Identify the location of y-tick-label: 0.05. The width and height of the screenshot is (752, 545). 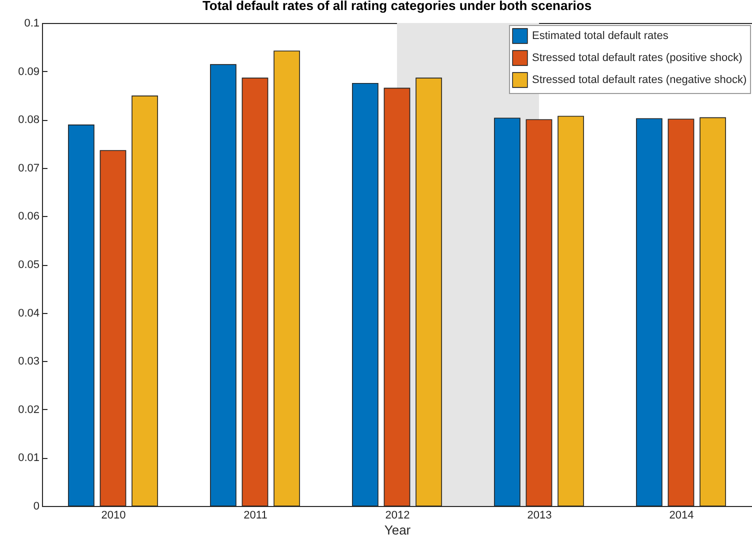
(29, 265).